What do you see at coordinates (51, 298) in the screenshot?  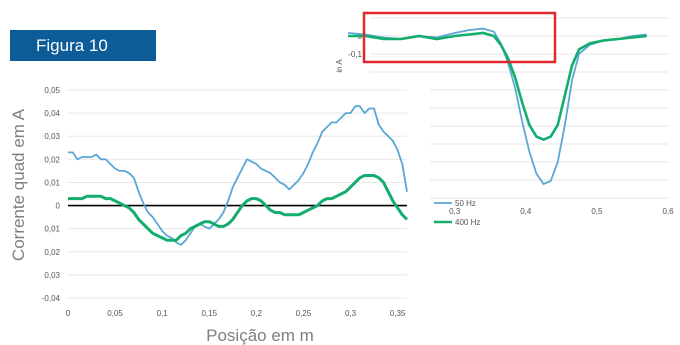 I see `y-tick-label: -0,04` at bounding box center [51, 298].